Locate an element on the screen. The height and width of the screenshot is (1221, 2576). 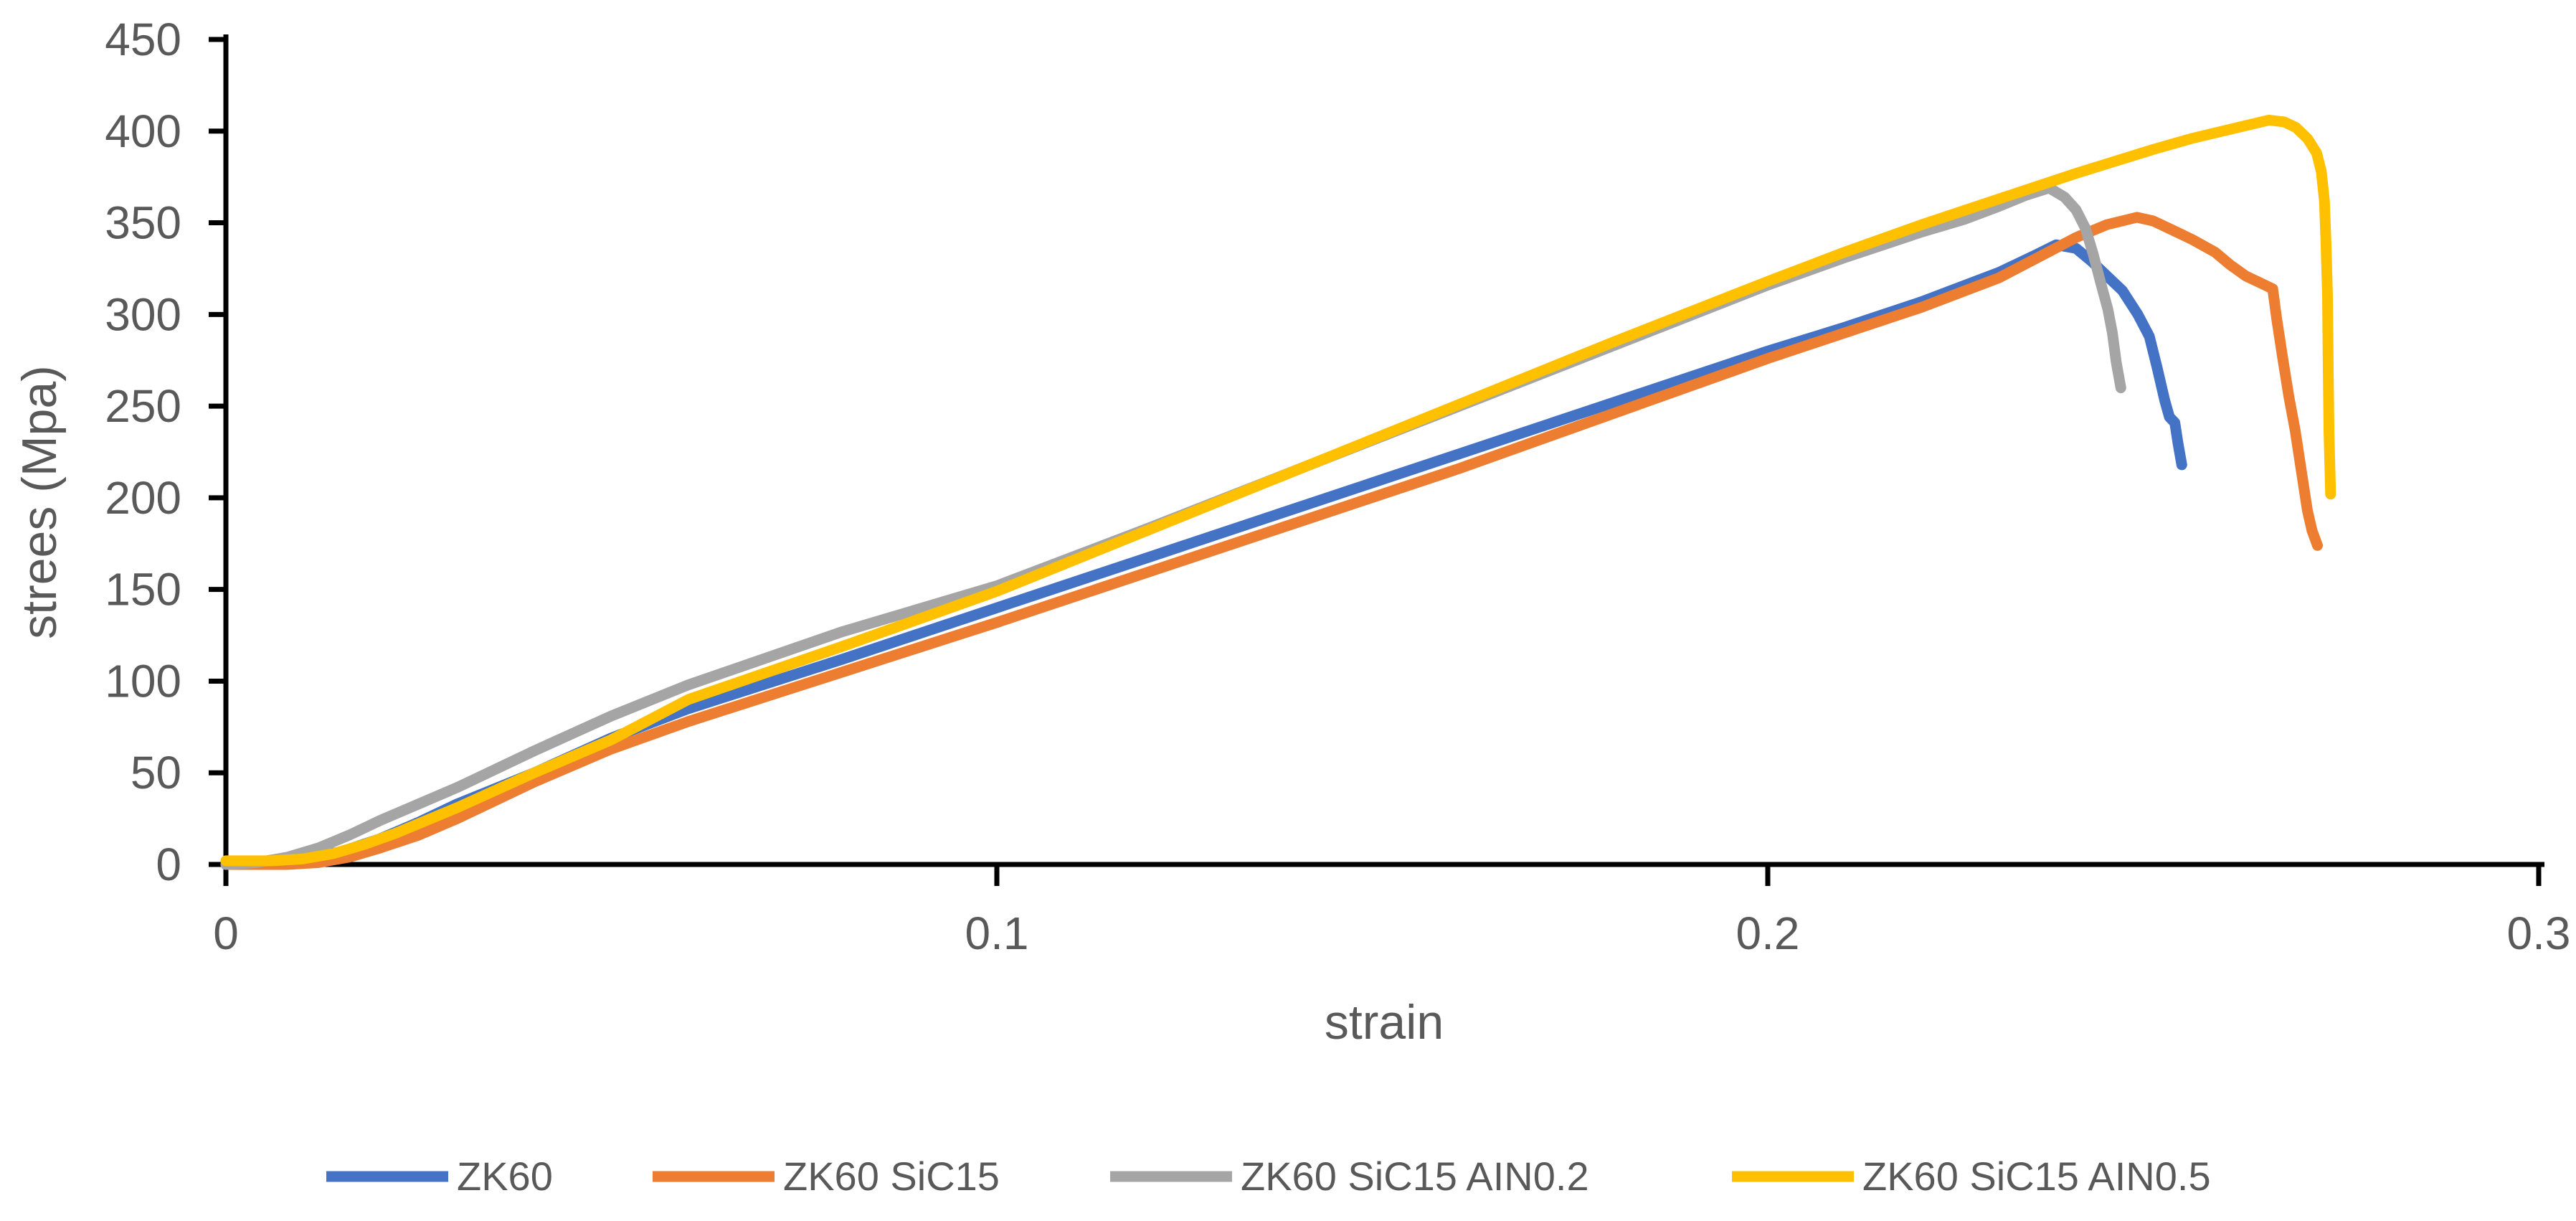
y-tick-label: 250 is located at coordinates (143, 406).